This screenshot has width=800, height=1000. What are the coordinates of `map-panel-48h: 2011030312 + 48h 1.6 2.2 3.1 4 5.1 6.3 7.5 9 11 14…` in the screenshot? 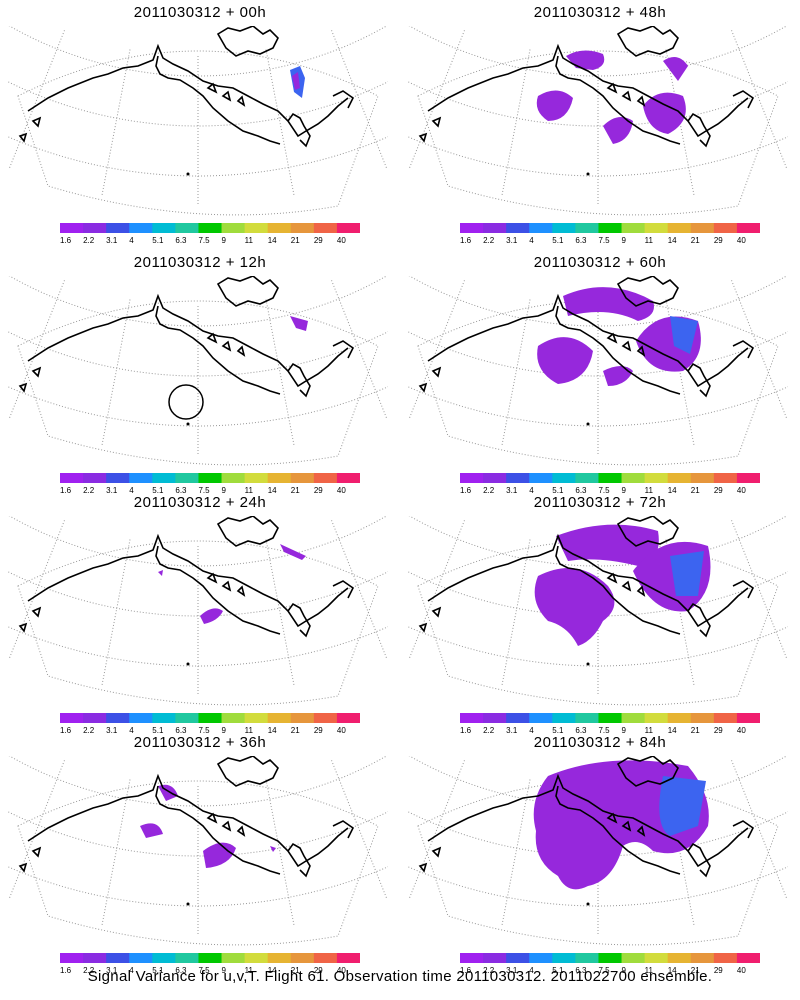 It's located at (600, 125).